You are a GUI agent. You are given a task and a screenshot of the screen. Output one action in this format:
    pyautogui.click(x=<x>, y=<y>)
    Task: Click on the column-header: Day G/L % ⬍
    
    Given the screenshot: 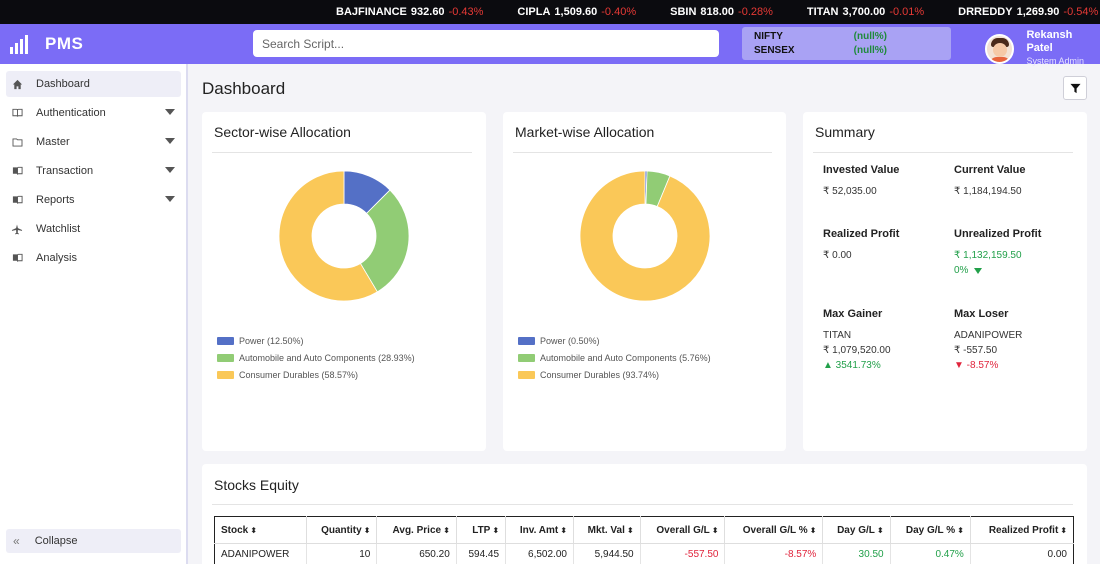 What is the action you would take?
    pyautogui.click(x=930, y=530)
    